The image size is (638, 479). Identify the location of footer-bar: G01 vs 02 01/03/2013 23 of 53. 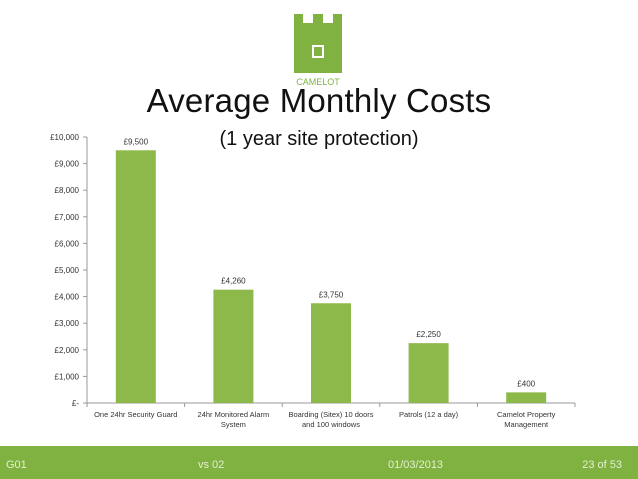
(319, 462).